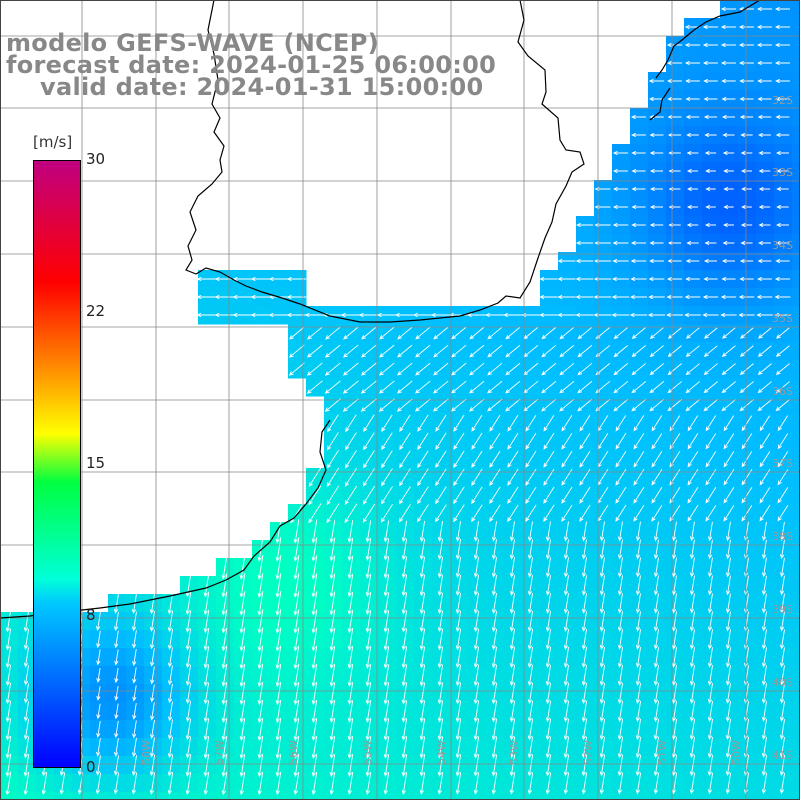 This screenshot has width=800, height=800. I want to click on lat-label: 39S, so click(782, 609).